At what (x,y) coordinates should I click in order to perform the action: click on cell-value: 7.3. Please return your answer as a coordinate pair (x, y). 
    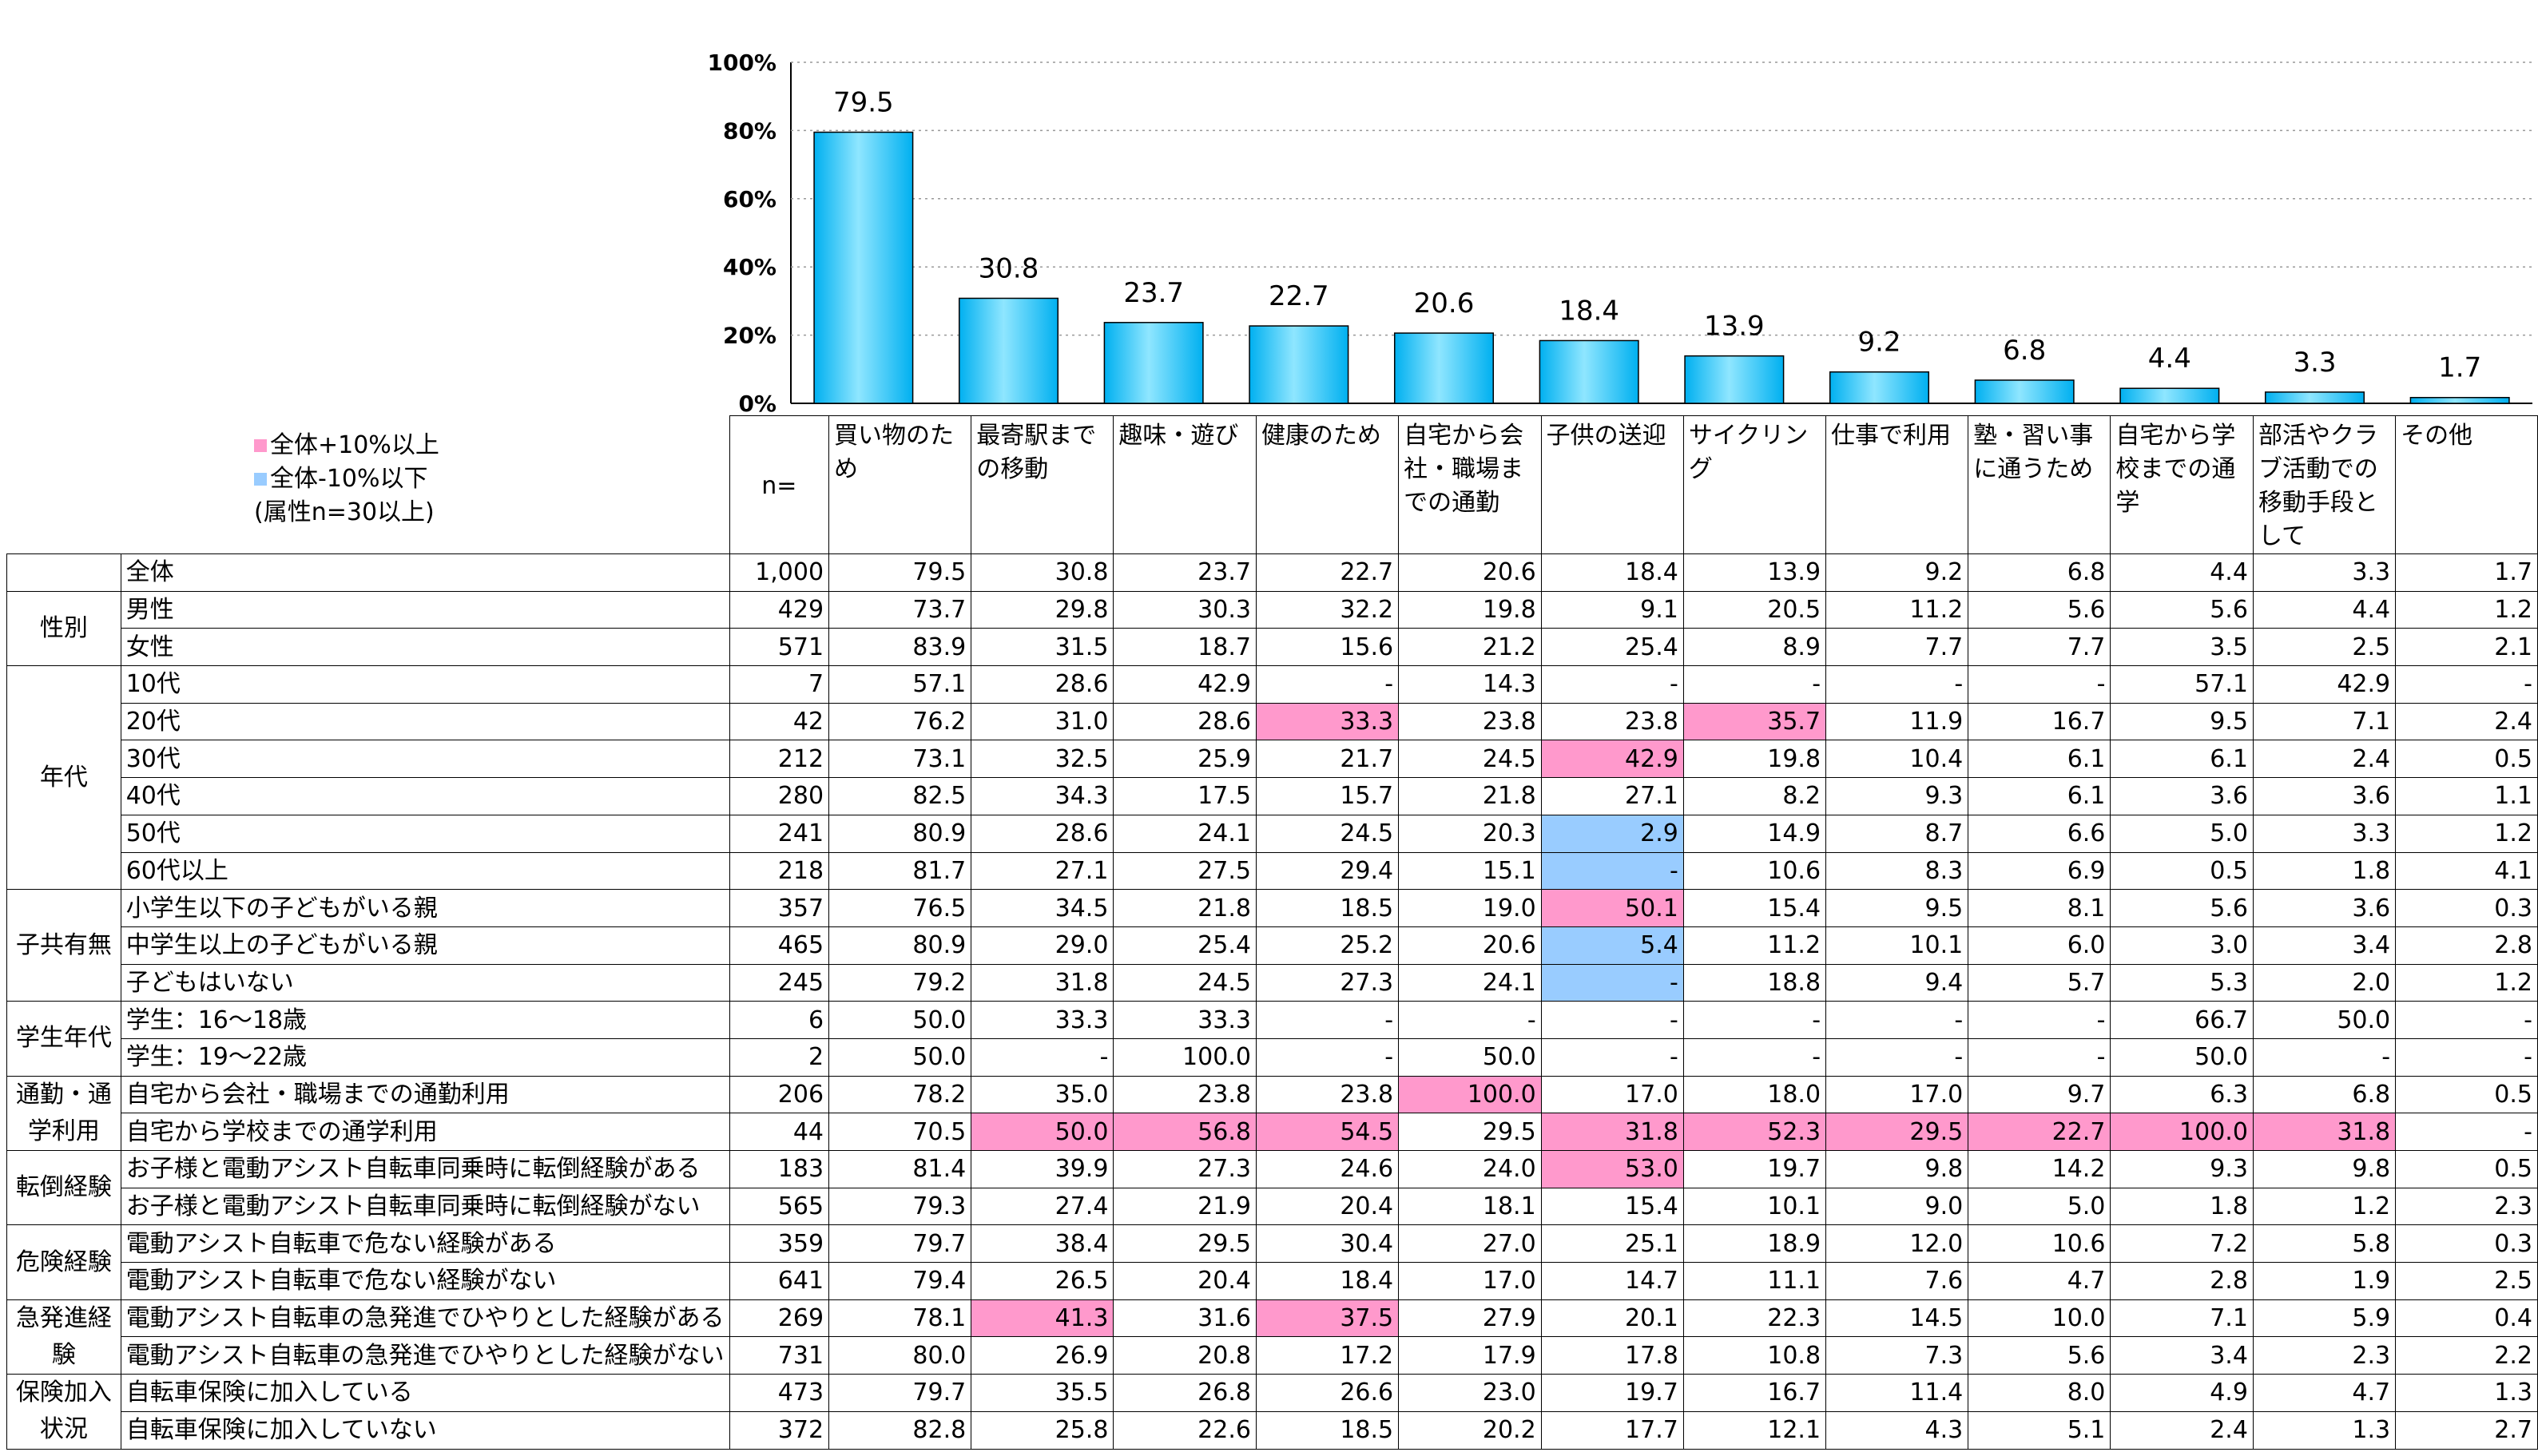
    Looking at the image, I should click on (1897, 1355).